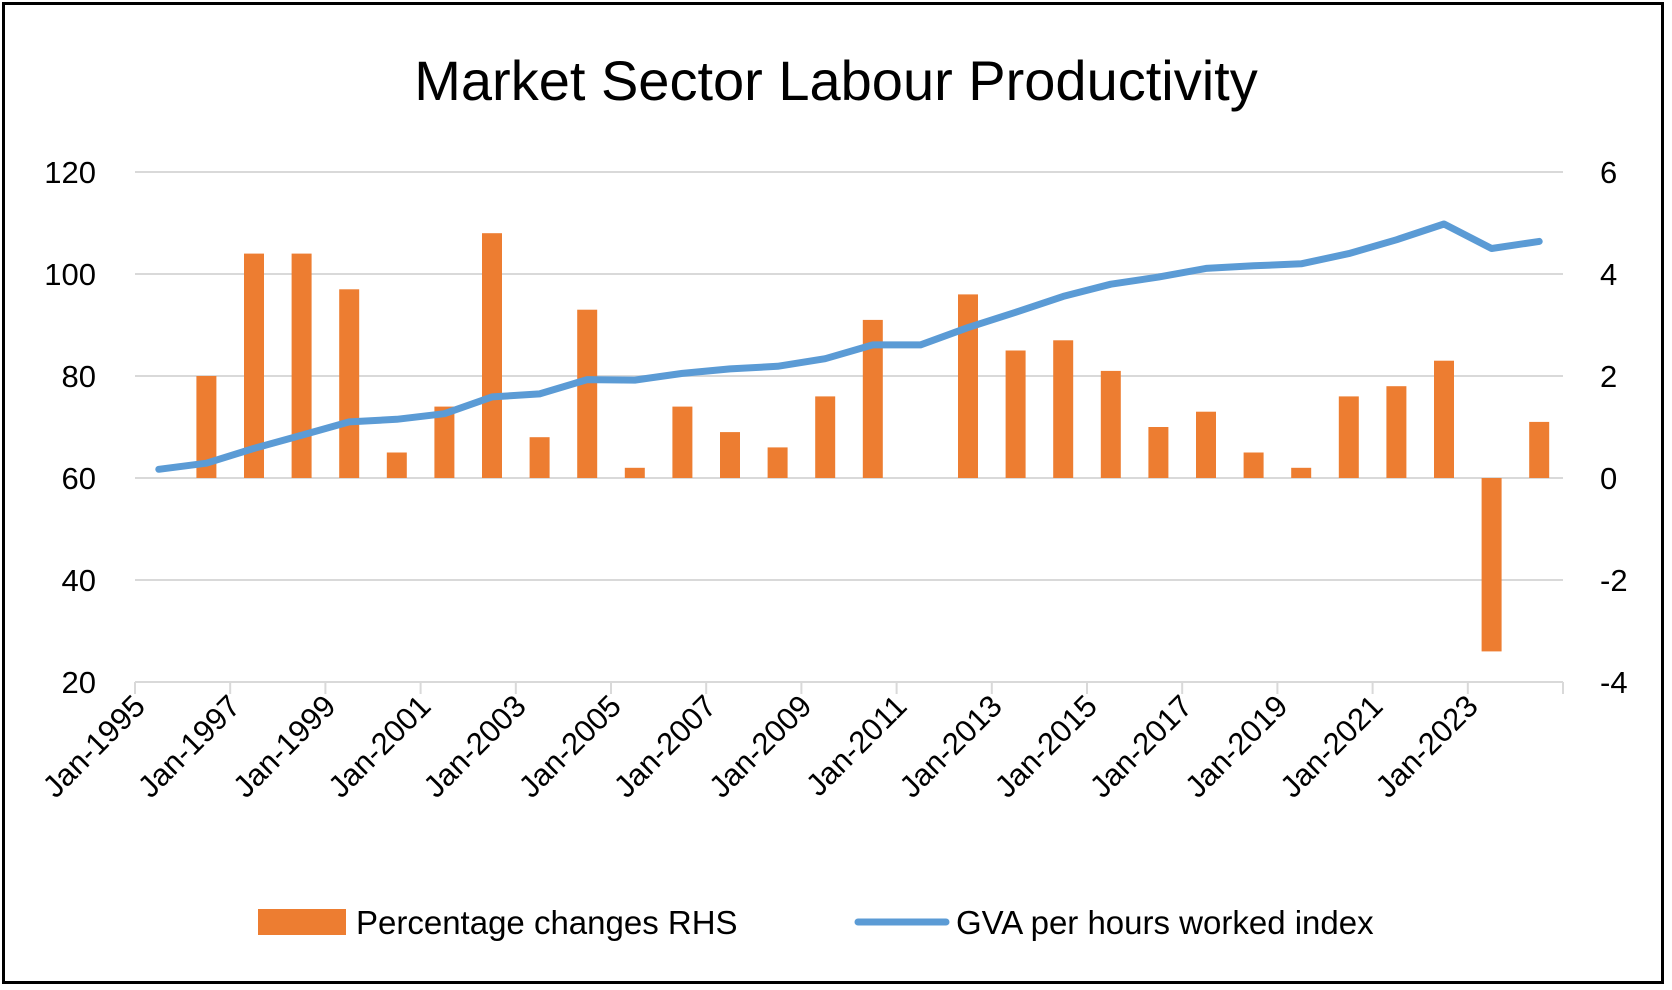 The image size is (1672, 990). Describe the element at coordinates (1046, 746) in the screenshot. I see `x-tick-label: Jan-2015` at that location.